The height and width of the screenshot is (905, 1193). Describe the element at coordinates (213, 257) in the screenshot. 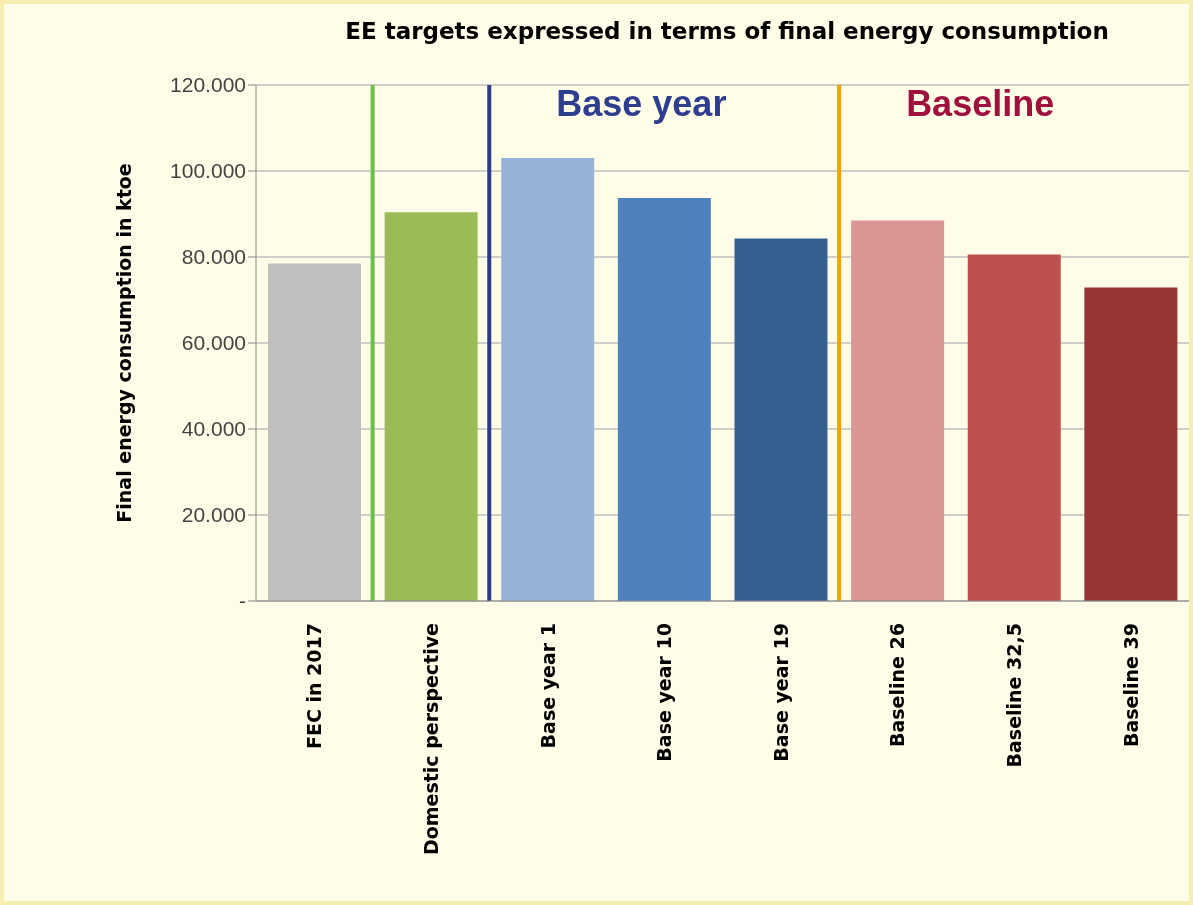

I see `y-tick-label: 80.000` at that location.